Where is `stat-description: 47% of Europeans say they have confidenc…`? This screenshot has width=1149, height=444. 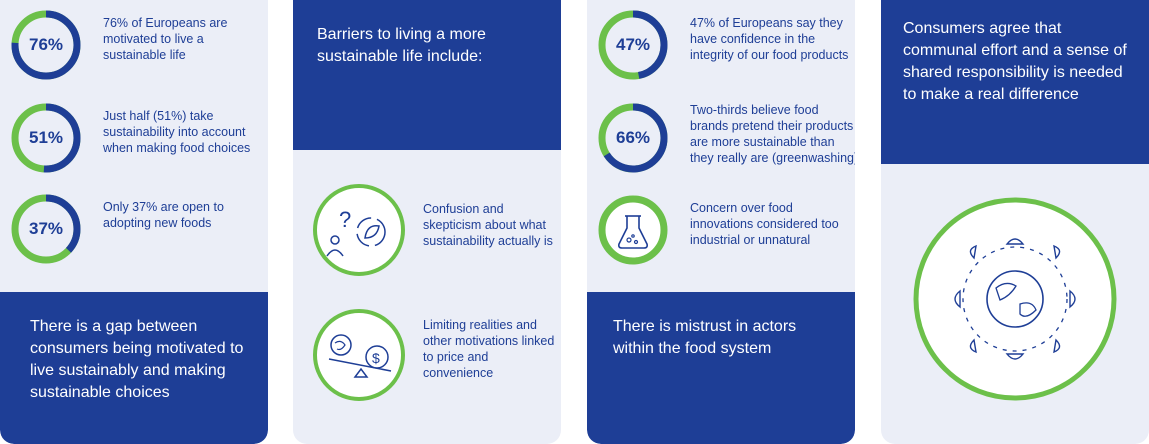 stat-description: 47% of Europeans say they have confidenc… is located at coordinates (769, 39).